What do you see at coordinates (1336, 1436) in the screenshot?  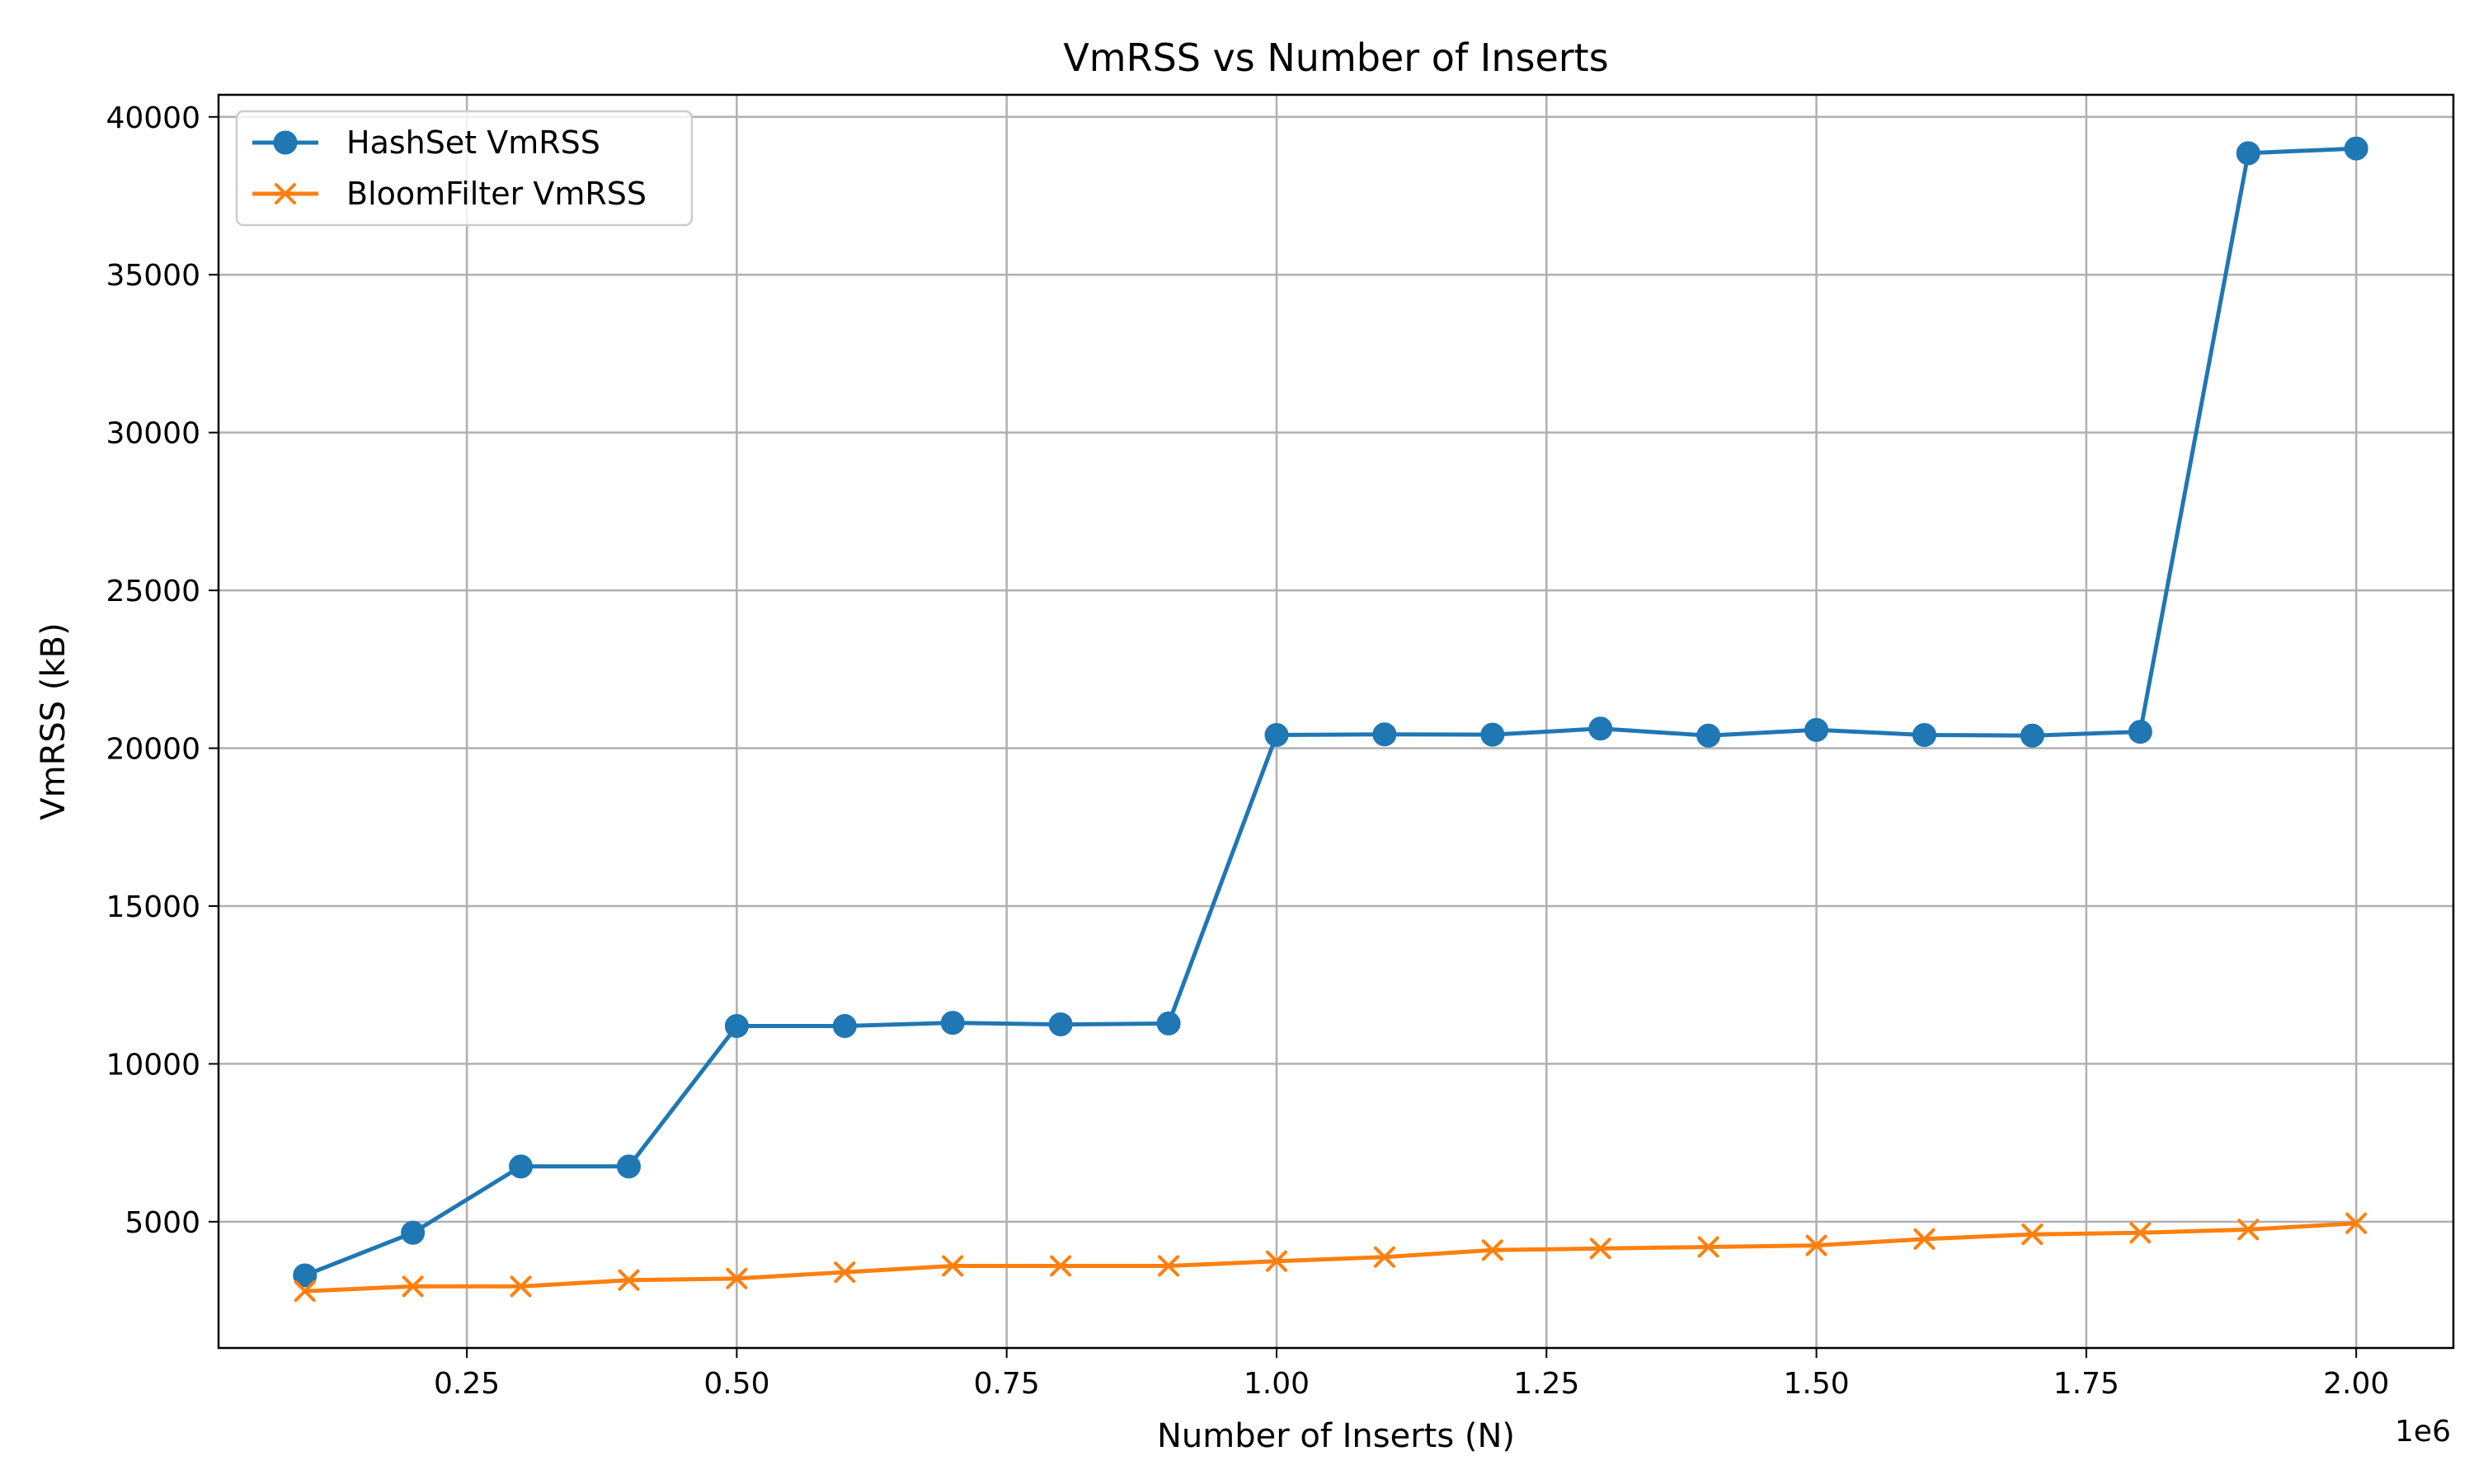 I see `x-axis-label: Number of Inserts (N)` at bounding box center [1336, 1436].